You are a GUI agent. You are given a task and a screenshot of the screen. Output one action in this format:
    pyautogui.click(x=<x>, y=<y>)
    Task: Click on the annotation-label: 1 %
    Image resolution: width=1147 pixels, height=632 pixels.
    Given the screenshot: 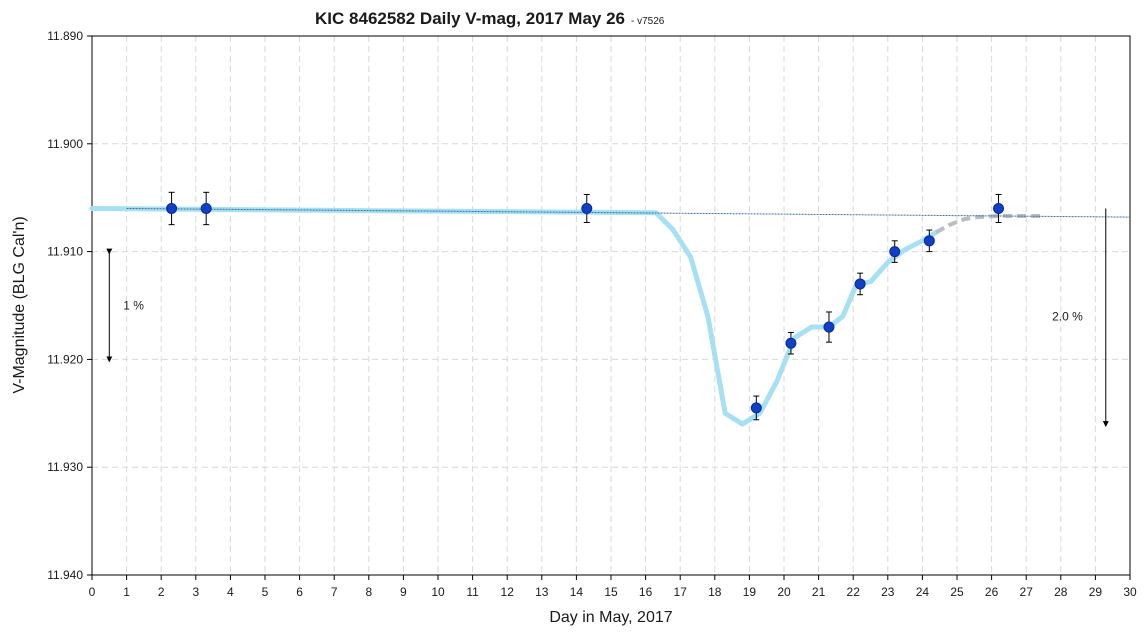 What is the action you would take?
    pyautogui.click(x=133, y=306)
    